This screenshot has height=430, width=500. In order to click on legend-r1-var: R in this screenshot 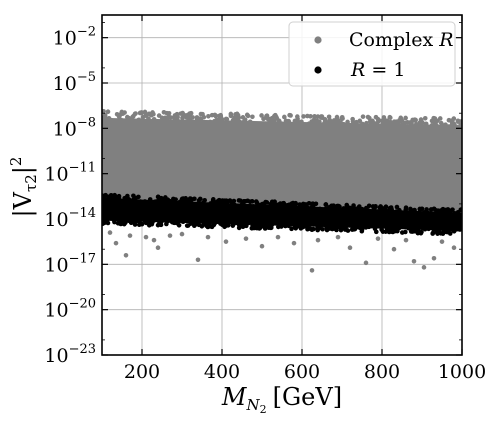, I will do `click(357, 70)`.